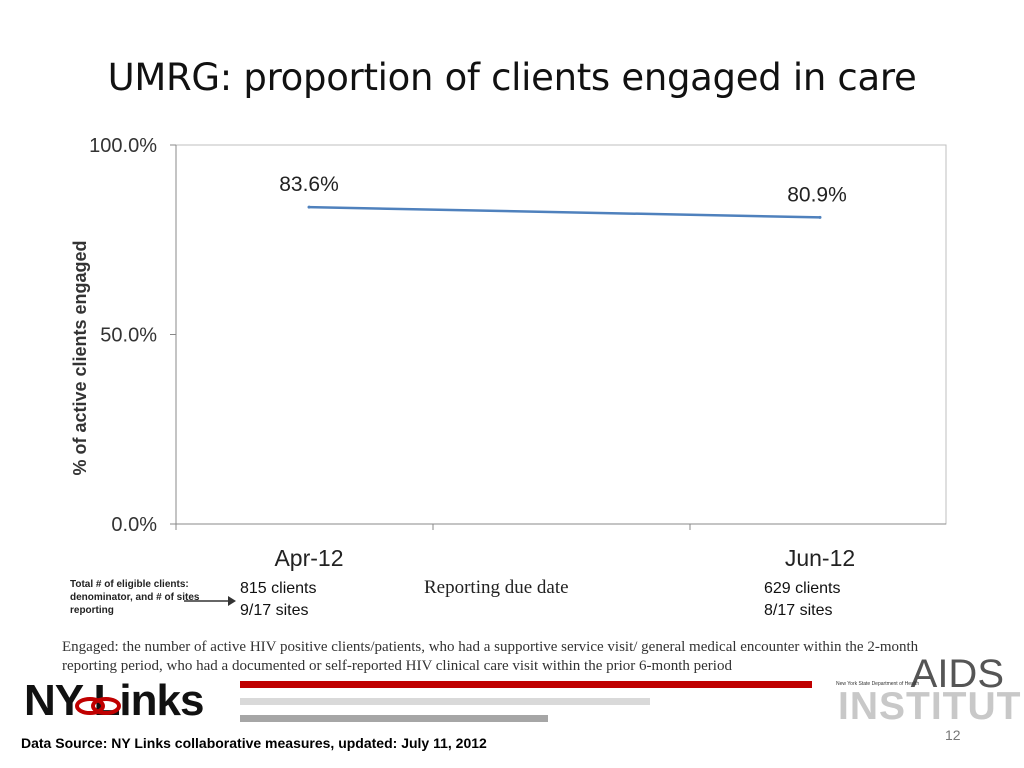 Image resolution: width=1024 pixels, height=768 pixels. What do you see at coordinates (80, 357) in the screenshot?
I see `y-axis-title: % of active clients engaged` at bounding box center [80, 357].